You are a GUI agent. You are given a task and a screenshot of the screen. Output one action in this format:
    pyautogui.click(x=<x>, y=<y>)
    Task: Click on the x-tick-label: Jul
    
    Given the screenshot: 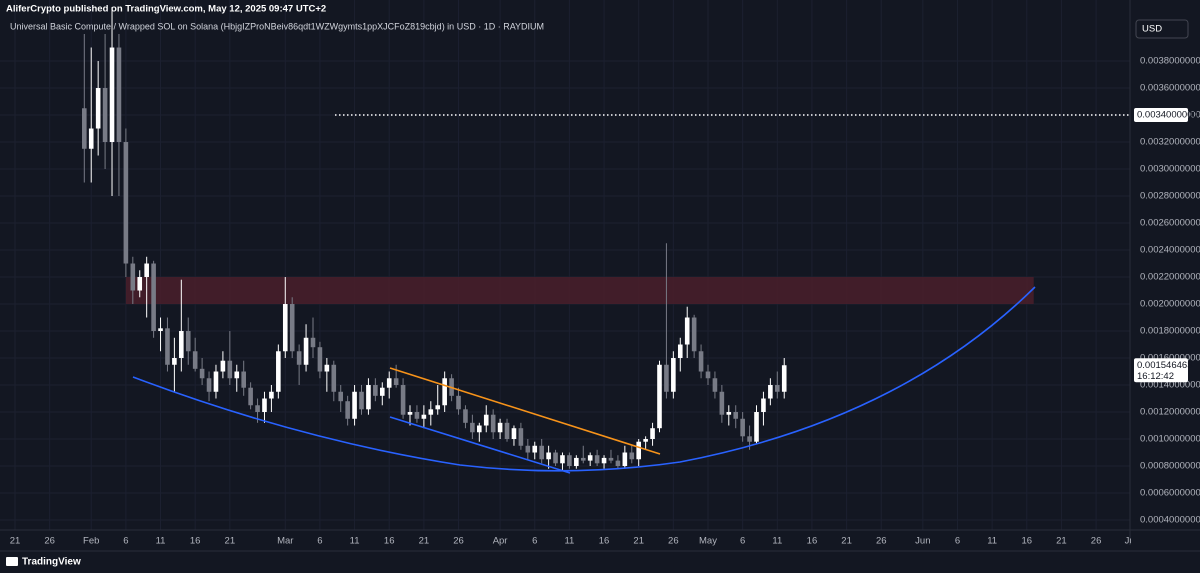 What is the action you would take?
    pyautogui.click(x=1131, y=541)
    